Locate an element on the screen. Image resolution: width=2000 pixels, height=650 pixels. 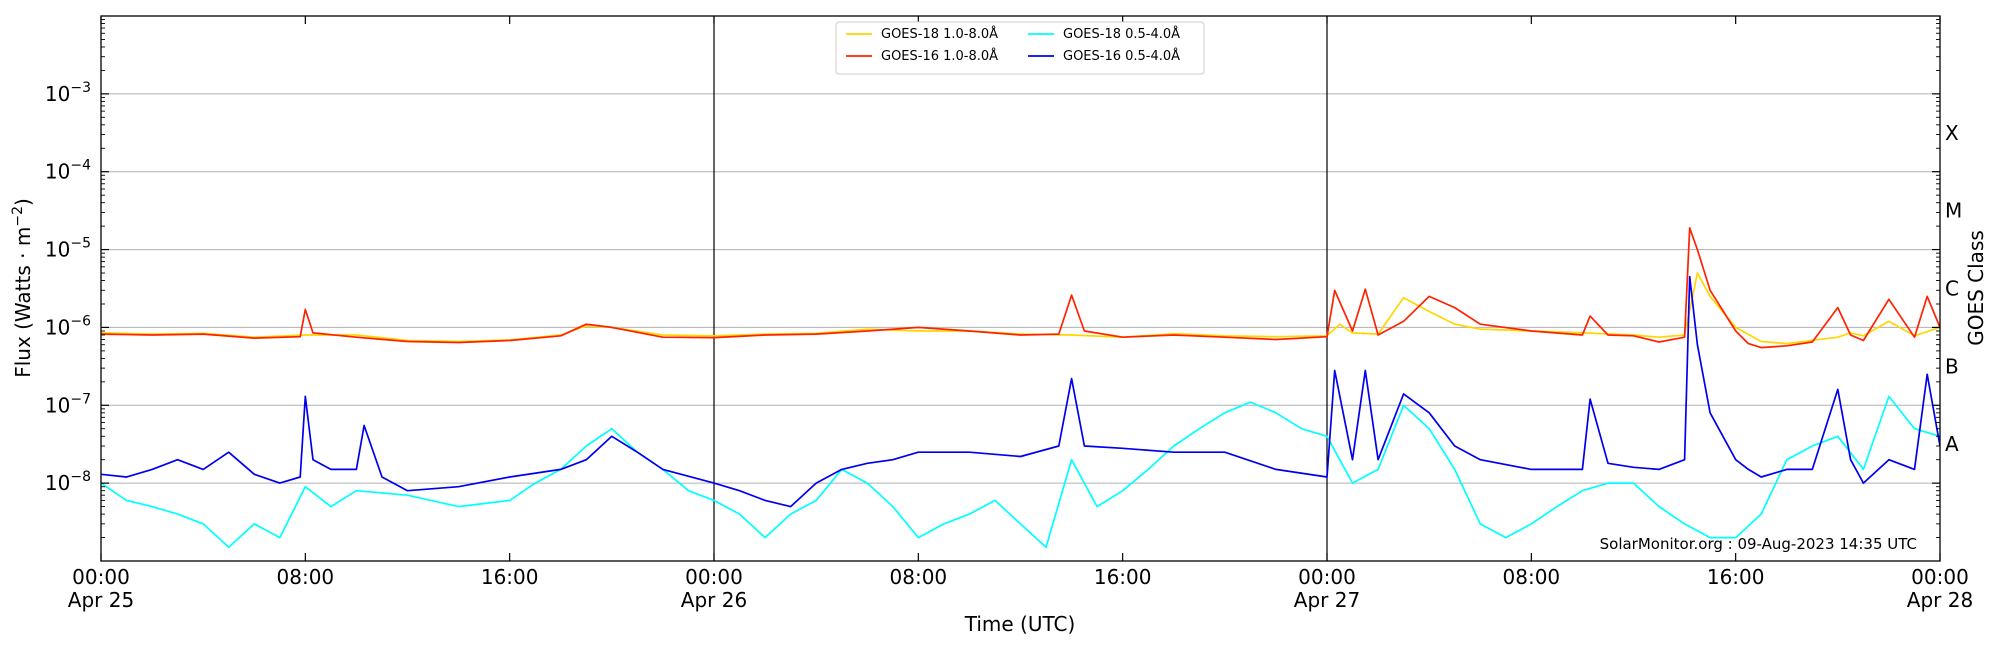
goes-class-label-a: A is located at coordinates (1952, 444).